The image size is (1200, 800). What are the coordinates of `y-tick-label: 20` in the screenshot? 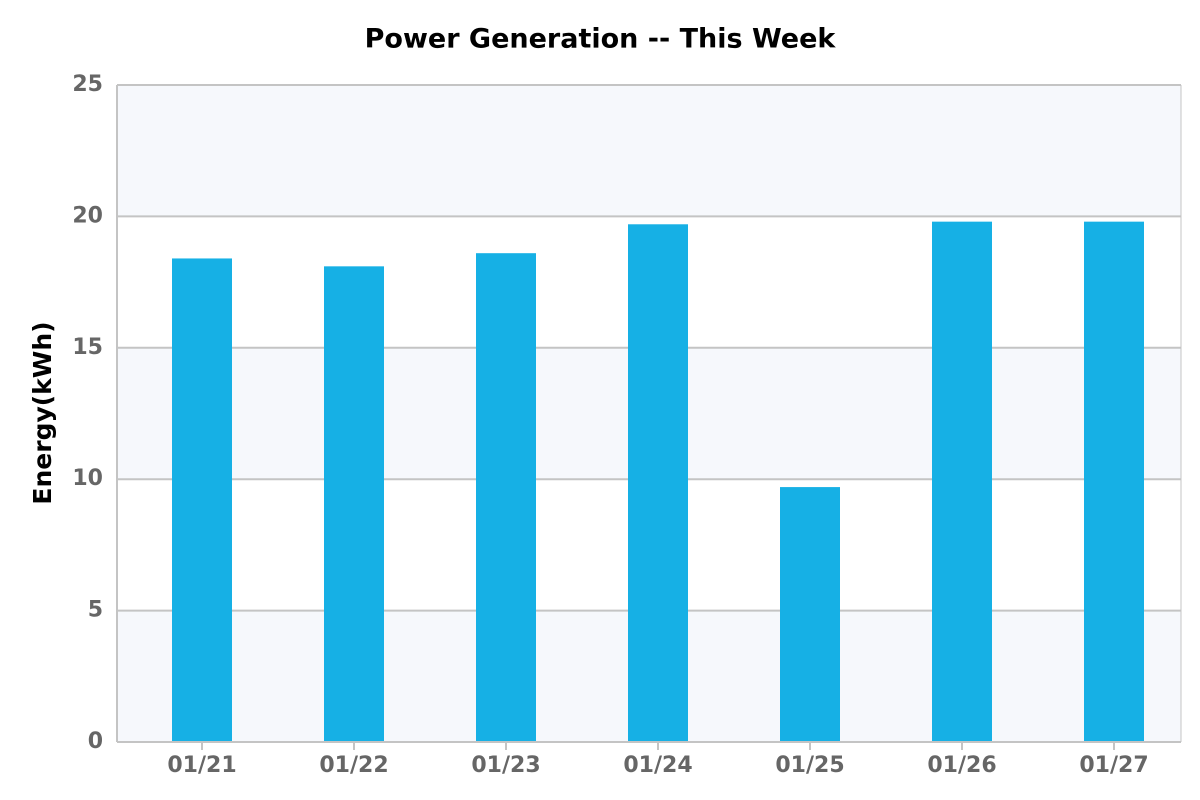 It's located at (87, 215).